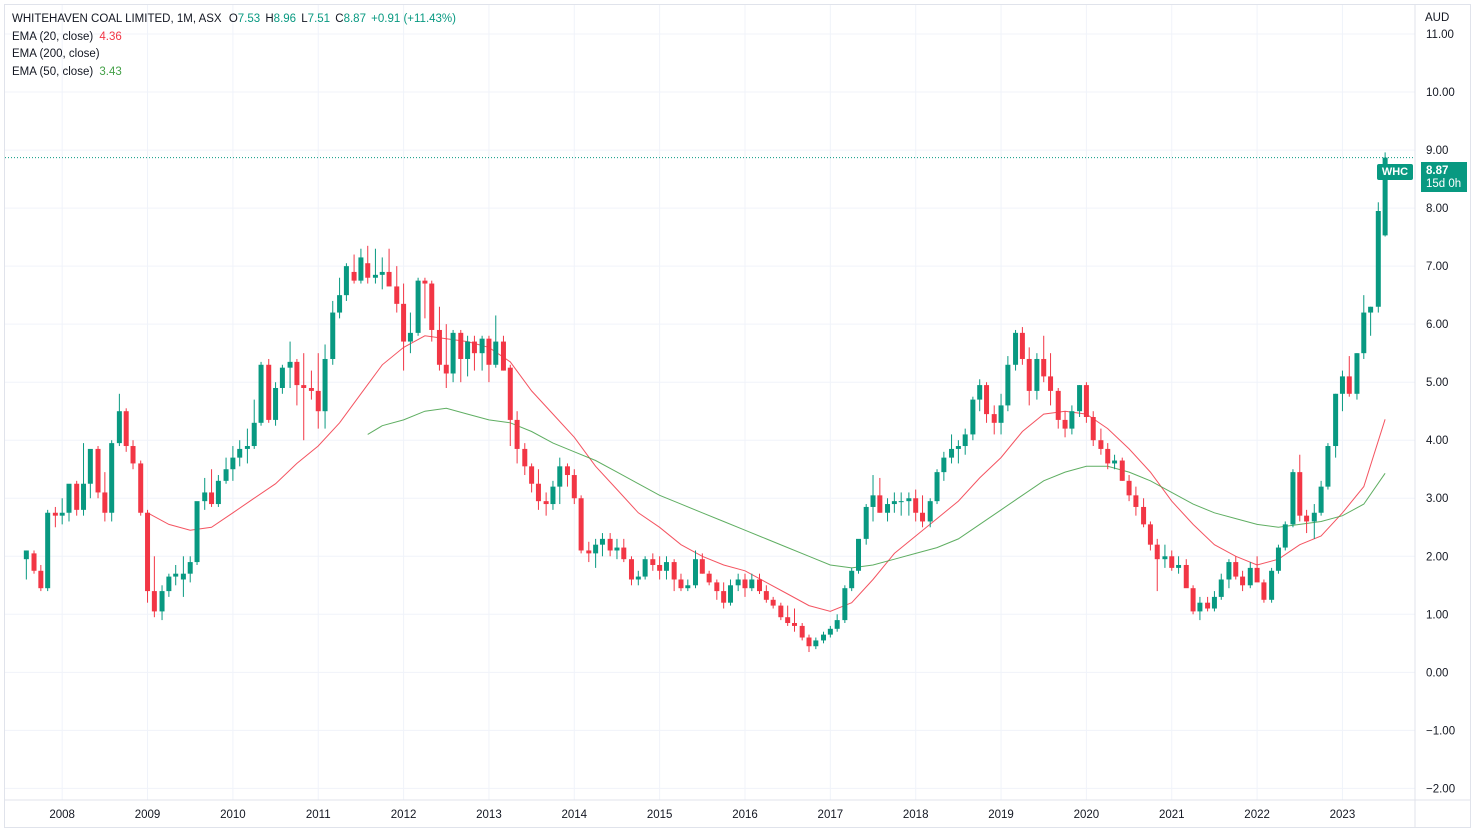  What do you see at coordinates (1001, 815) in the screenshot?
I see `x-tick-label: 2019` at bounding box center [1001, 815].